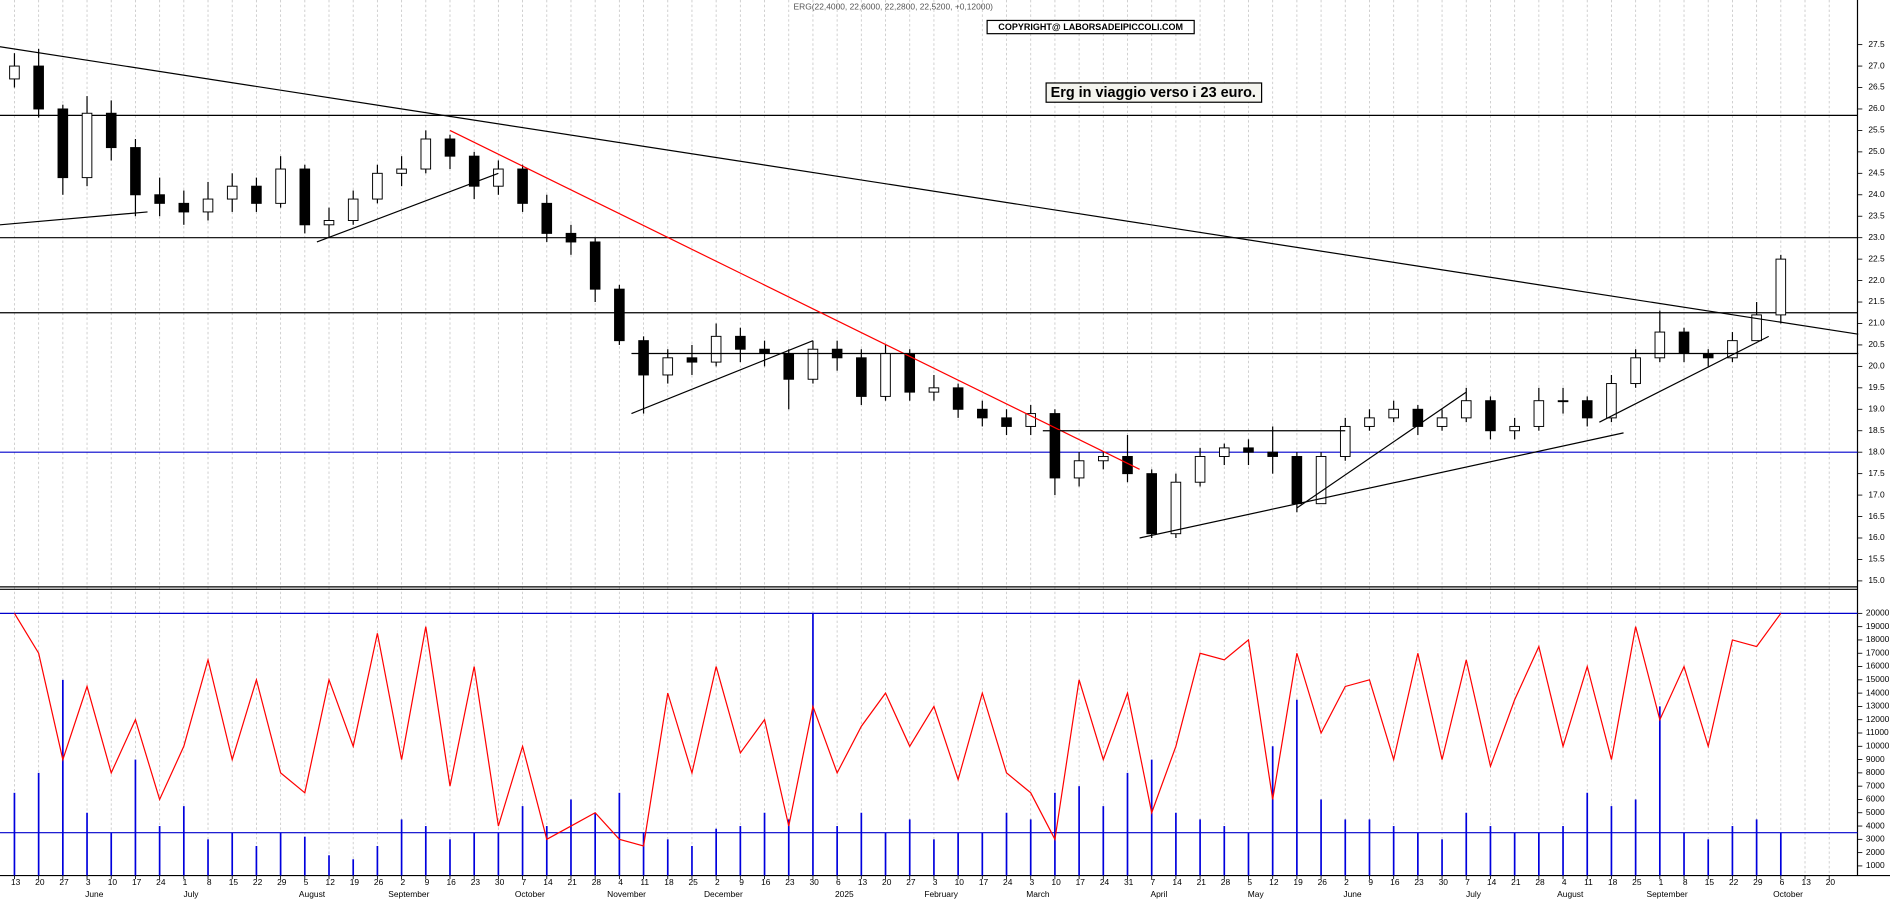 The image size is (1890, 902). What do you see at coordinates (1875, 772) in the screenshot?
I see `y-tick-label: 8000` at bounding box center [1875, 772].